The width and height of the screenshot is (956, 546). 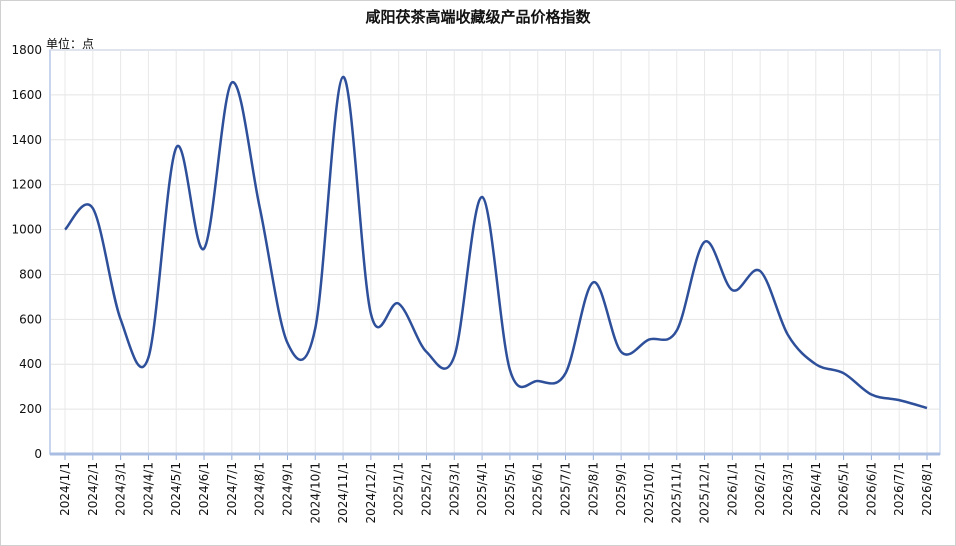 What do you see at coordinates (148, 489) in the screenshot?
I see `x-tick-label: 2024/4/1` at bounding box center [148, 489].